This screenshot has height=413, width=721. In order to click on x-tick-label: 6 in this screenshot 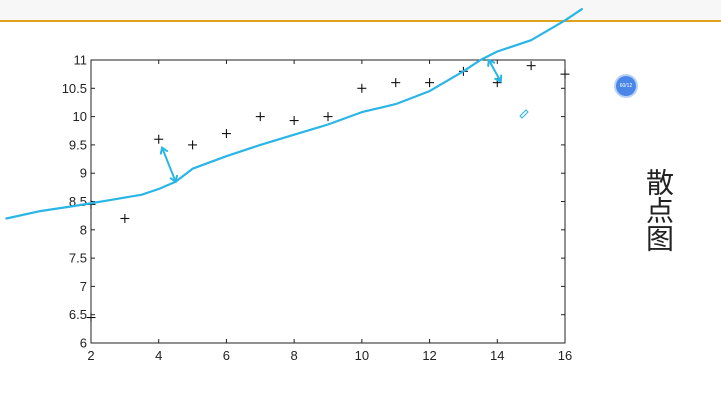, I will do `click(226, 355)`.